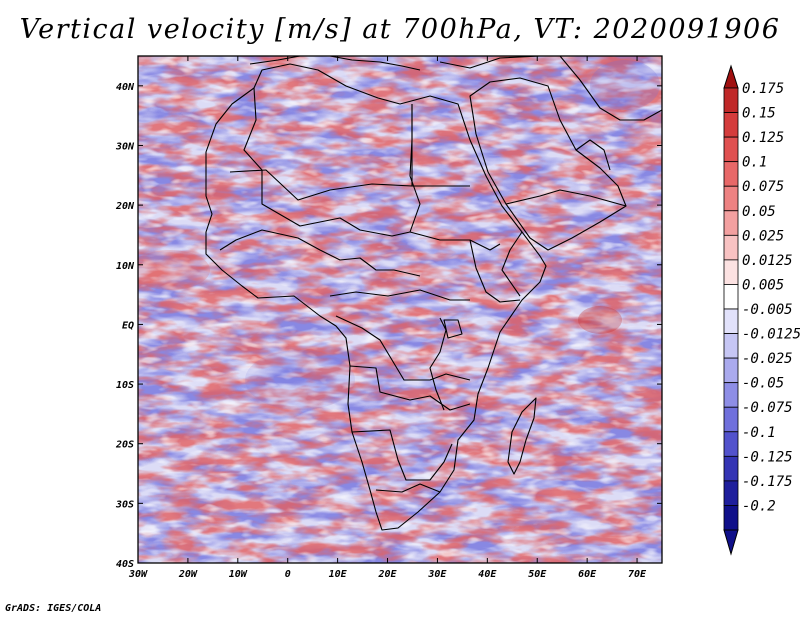  Describe the element at coordinates (759, 433) in the screenshot. I see `colorbar-label: -0.1` at that location.